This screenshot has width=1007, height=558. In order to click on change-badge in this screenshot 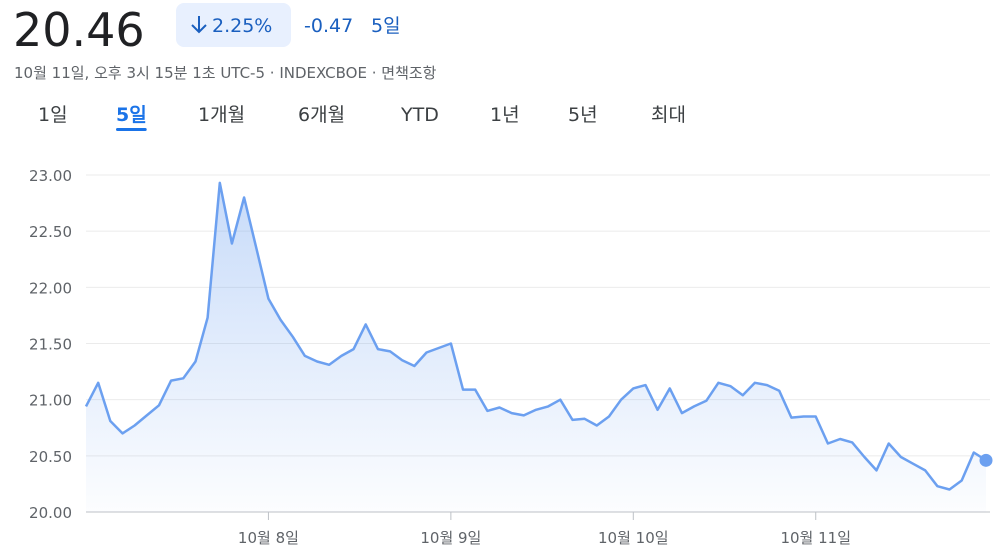, I will do `click(233, 25)`.